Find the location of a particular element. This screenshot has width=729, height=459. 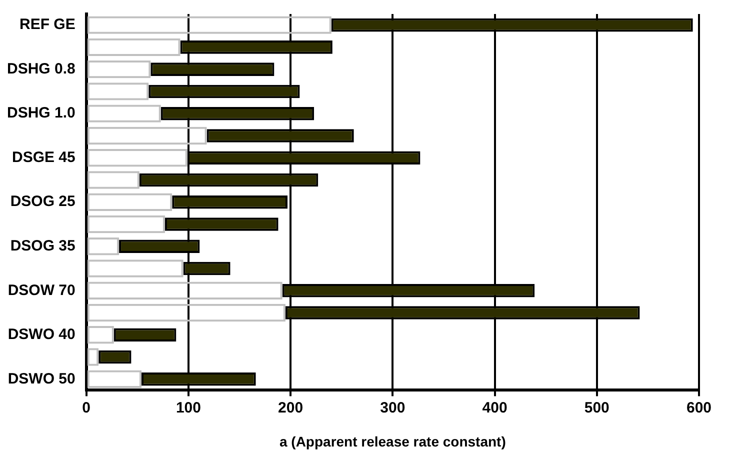

x-tick-label: 500 is located at coordinates (597, 407).